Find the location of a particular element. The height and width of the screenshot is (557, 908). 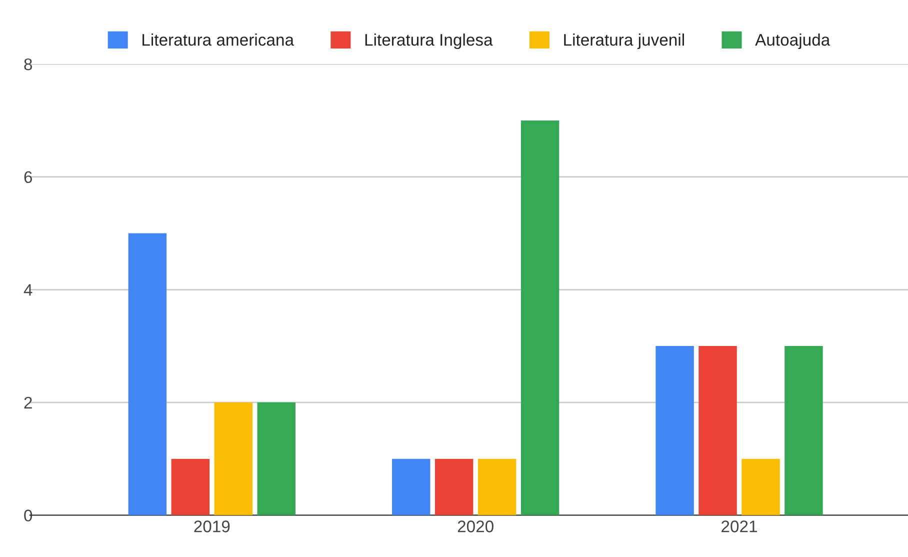

x-tick-label: 2020 is located at coordinates (476, 526).